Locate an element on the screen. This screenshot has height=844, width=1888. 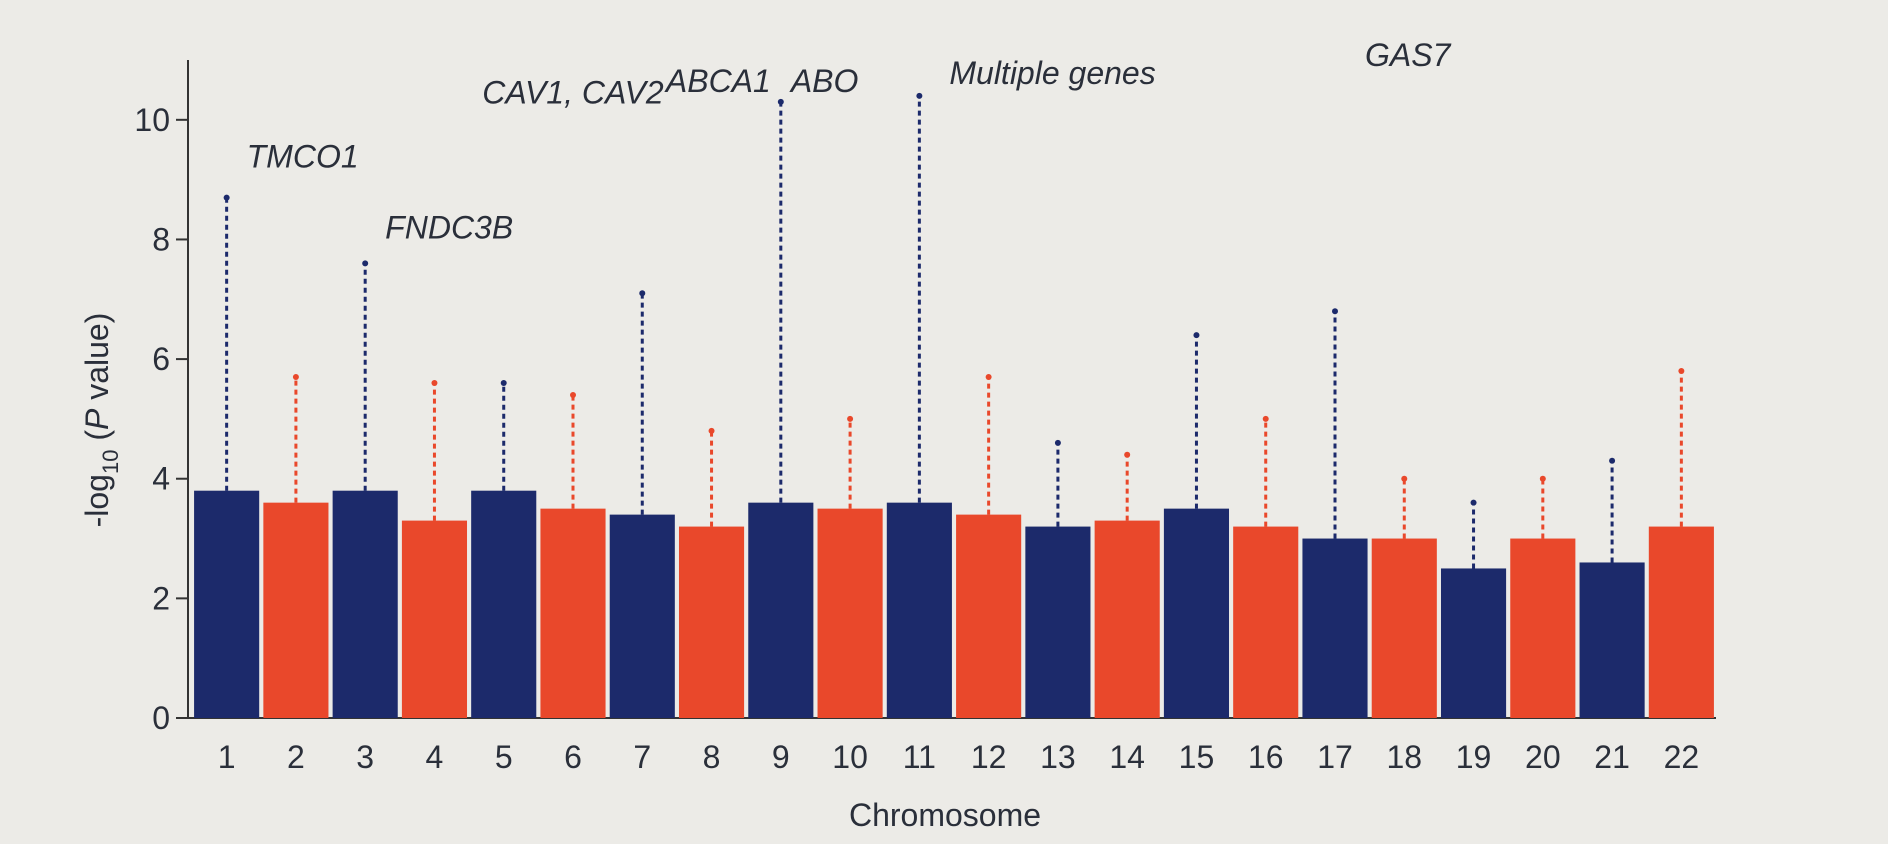
x-tick-label: 2 is located at coordinates (296, 757).